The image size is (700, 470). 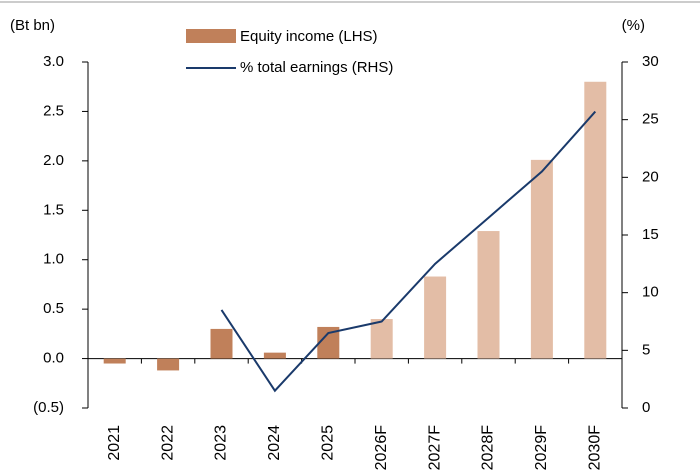 What do you see at coordinates (646, 407) in the screenshot?
I see `y2-tick-label: 0` at bounding box center [646, 407].